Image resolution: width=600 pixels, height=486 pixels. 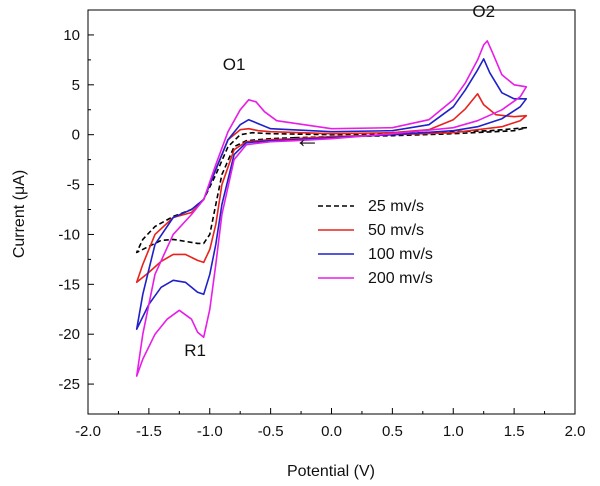 What do you see at coordinates (69, 384) in the screenshot?
I see `y-tick-label: -25` at bounding box center [69, 384].